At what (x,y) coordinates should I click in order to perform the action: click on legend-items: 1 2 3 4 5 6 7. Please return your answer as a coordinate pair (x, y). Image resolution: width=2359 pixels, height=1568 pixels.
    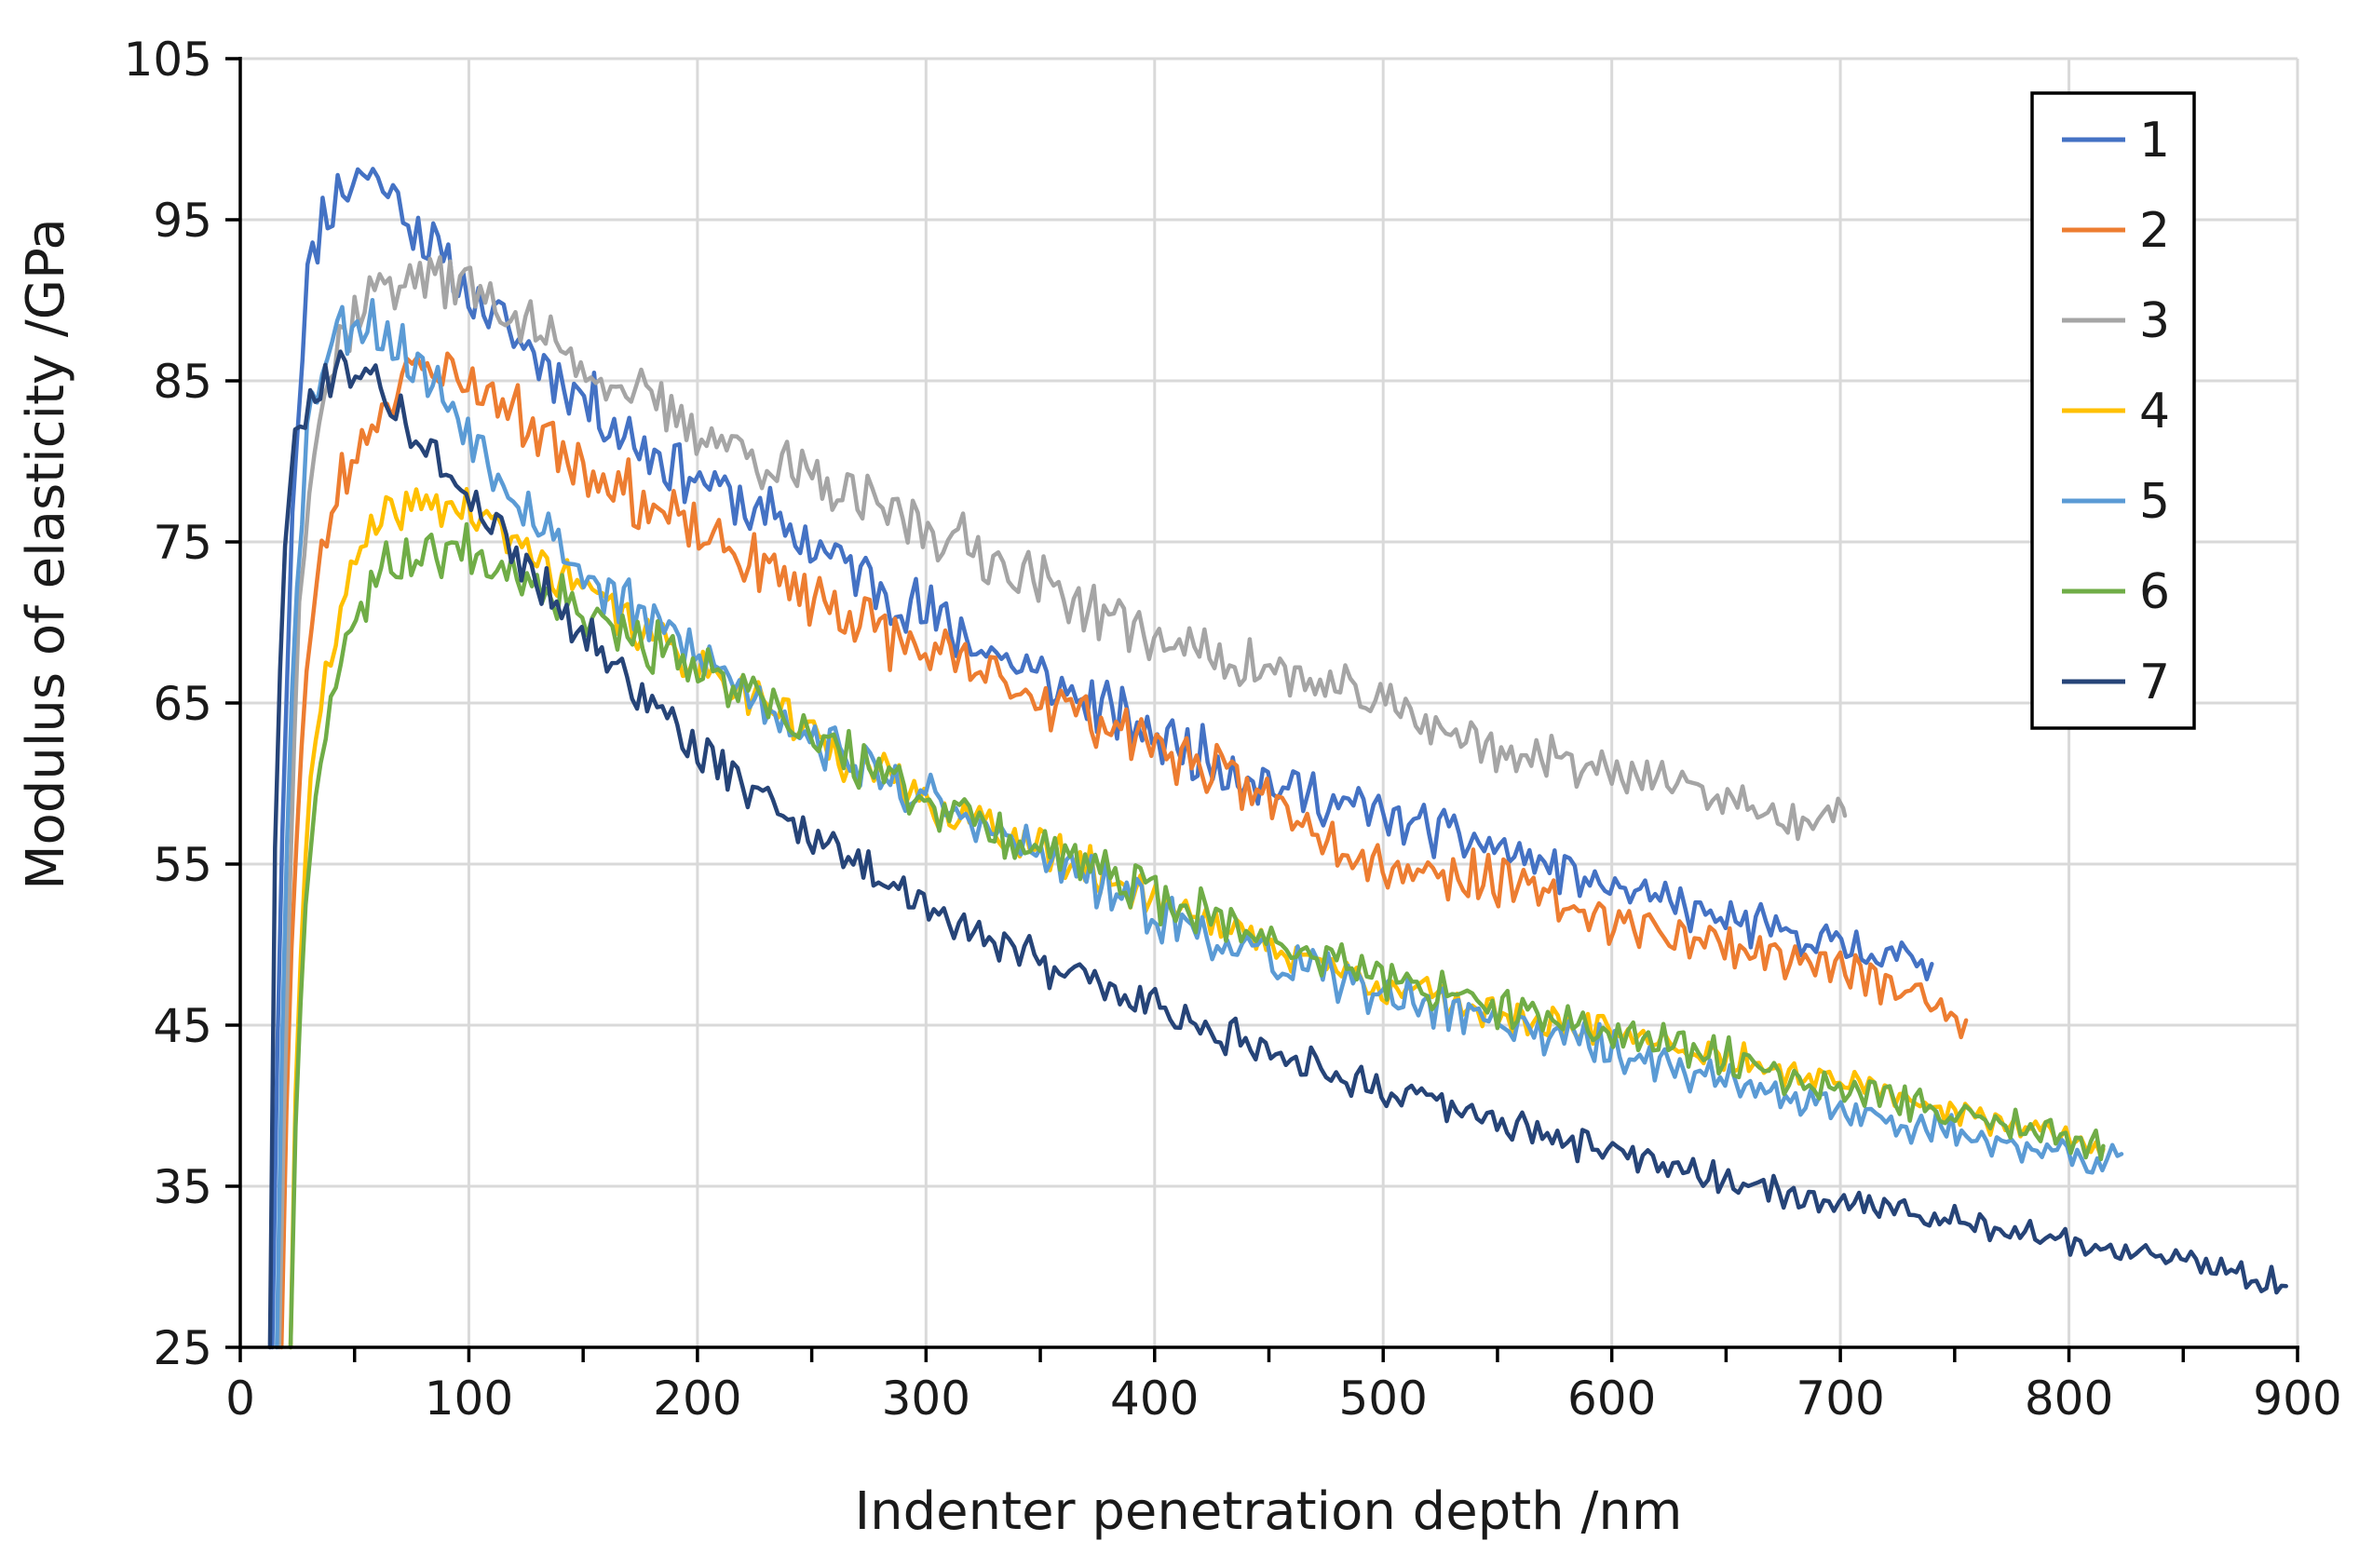
    Looking at the image, I should click on (2116, 411).